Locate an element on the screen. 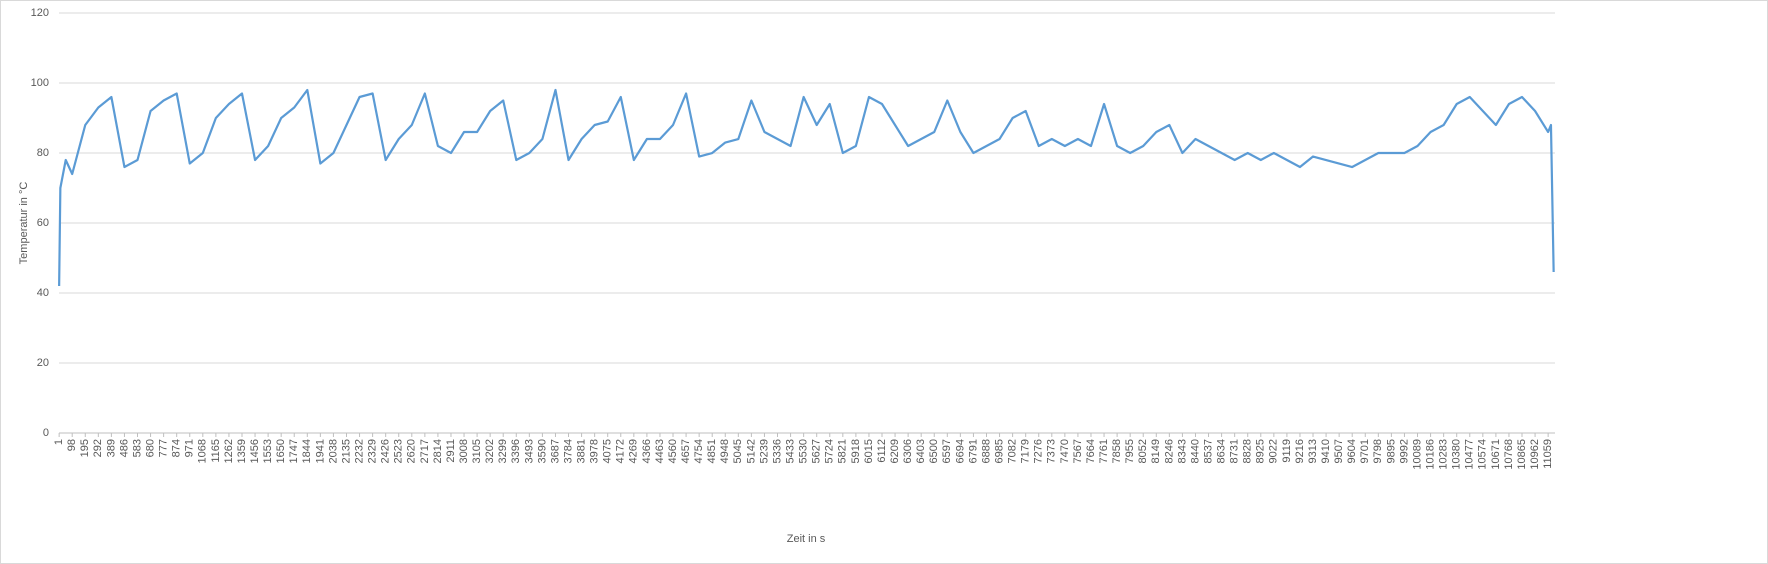 The height and width of the screenshot is (564, 1768). x-tick-label: 7179 is located at coordinates (1026, 451).